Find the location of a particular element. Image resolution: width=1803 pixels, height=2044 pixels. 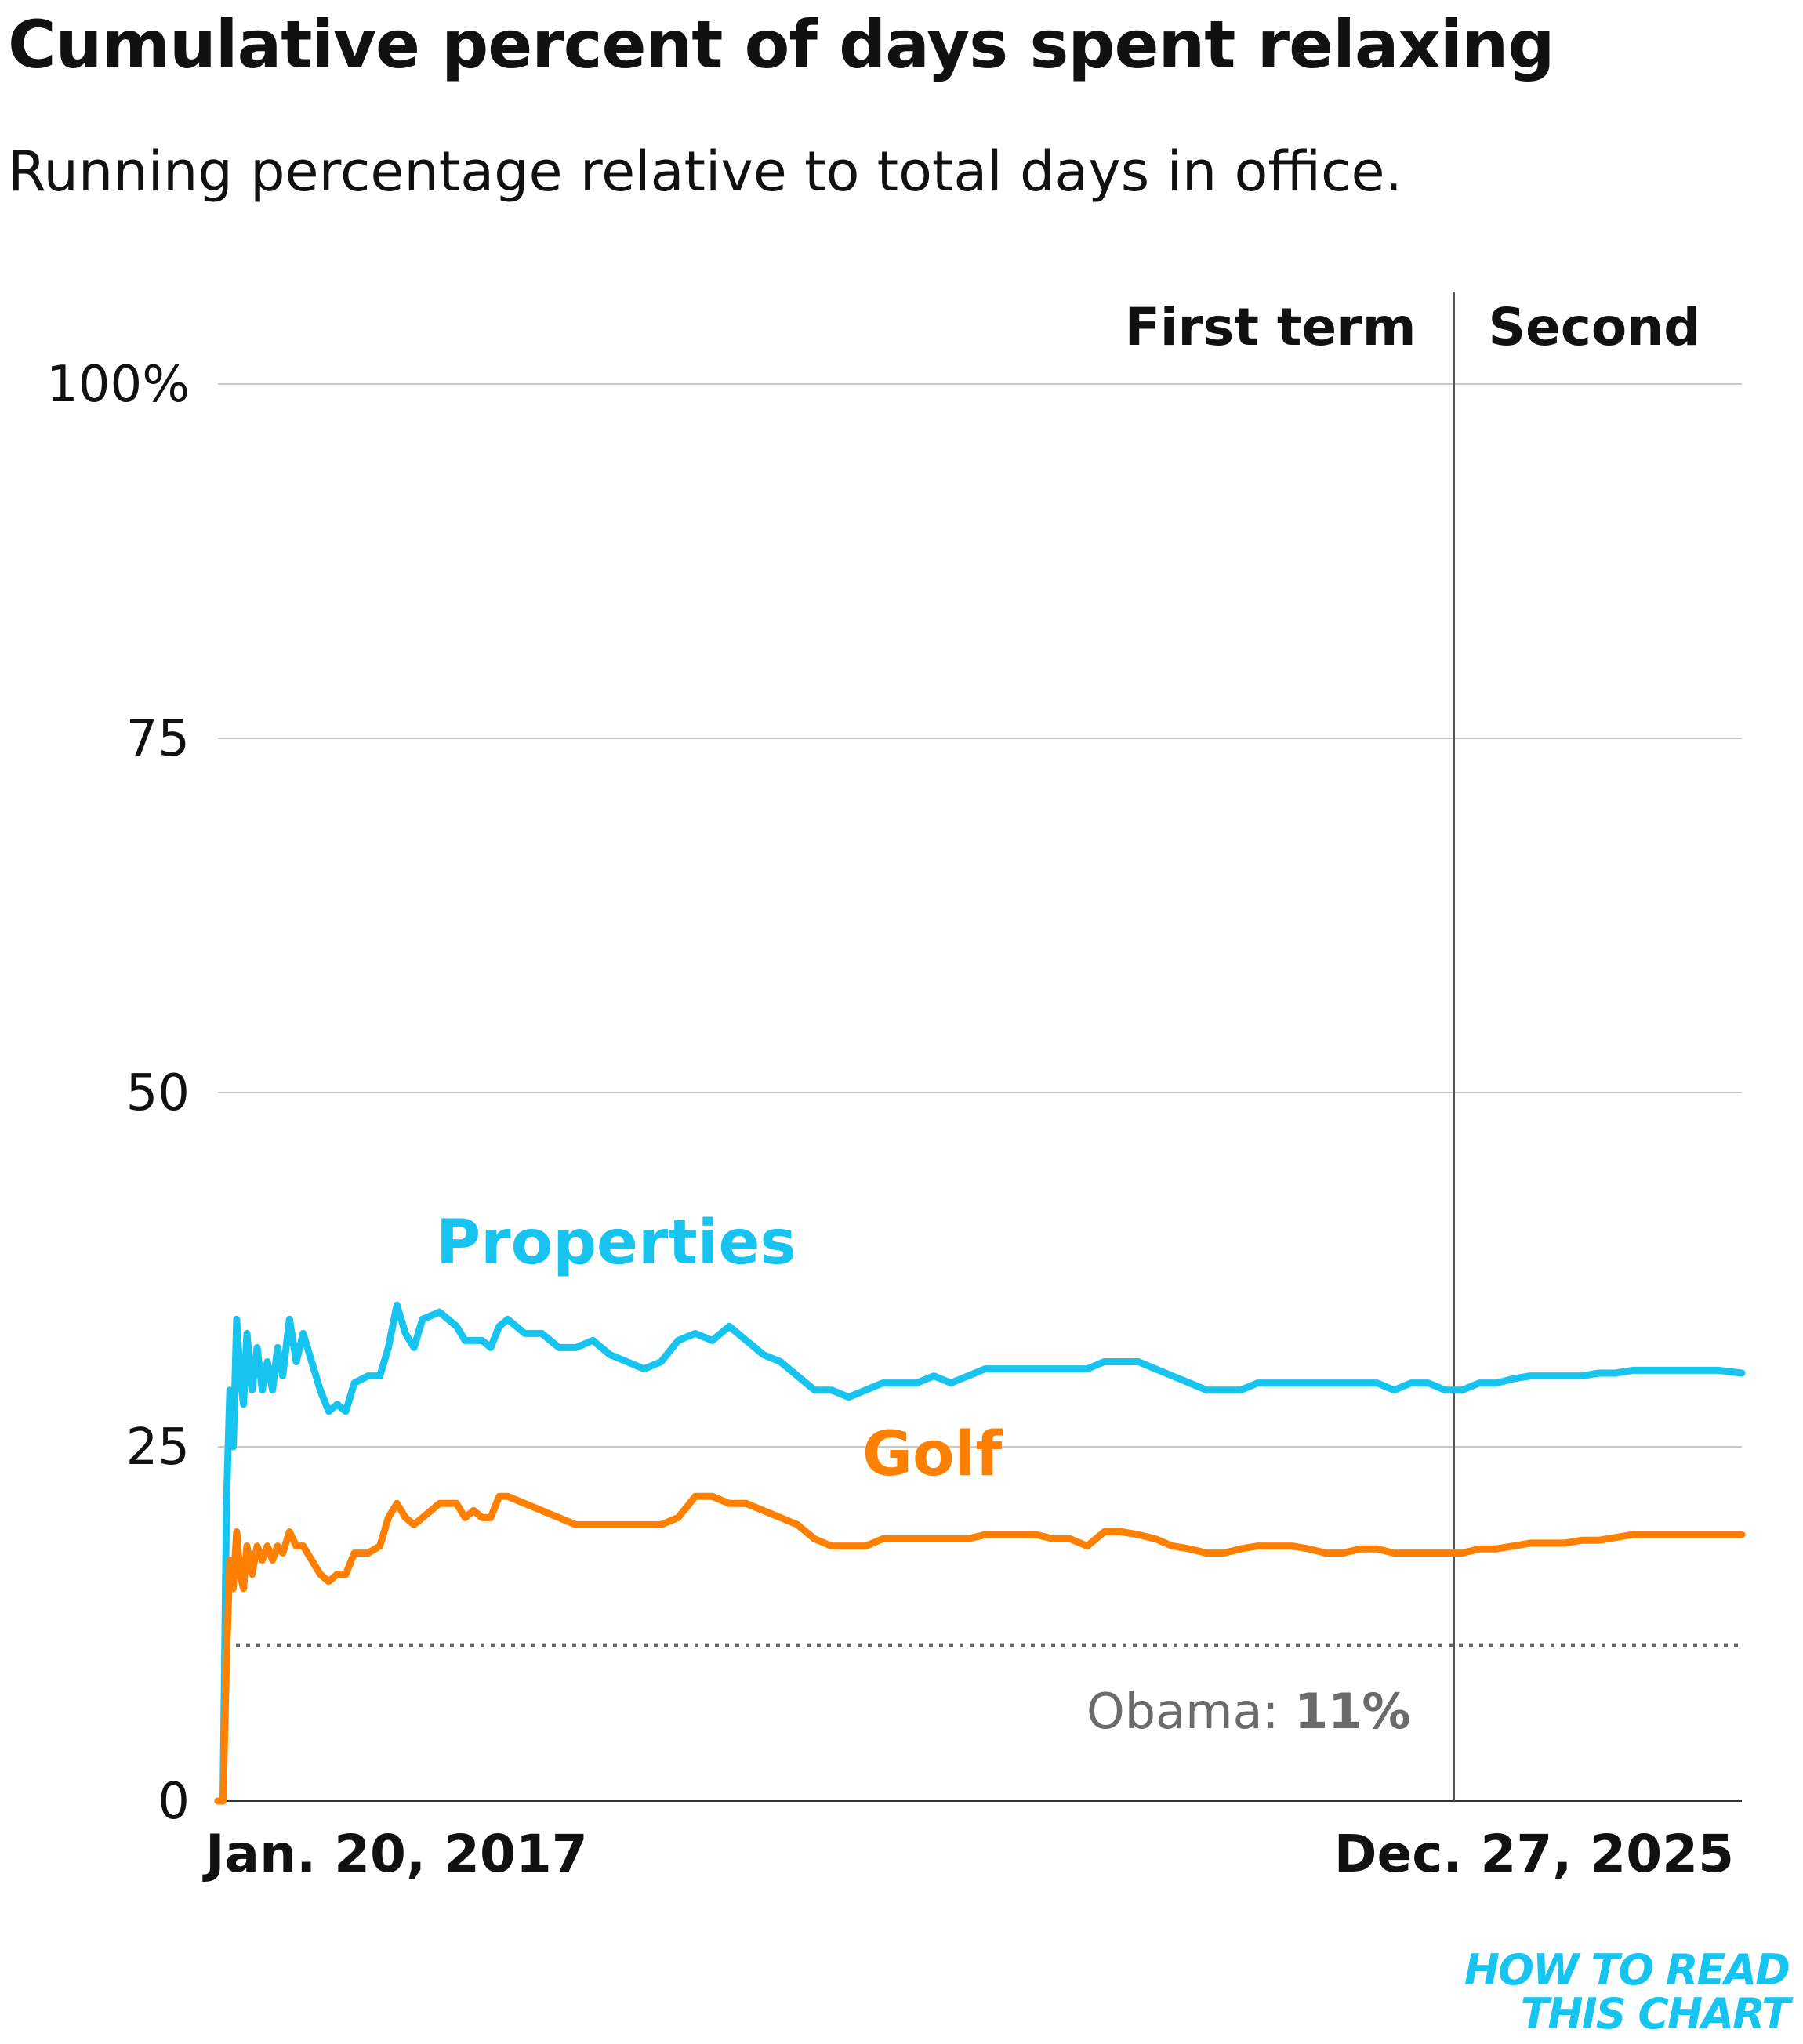

x-start-date-label: Jan. 20, 2017 is located at coordinates (395, 1854).